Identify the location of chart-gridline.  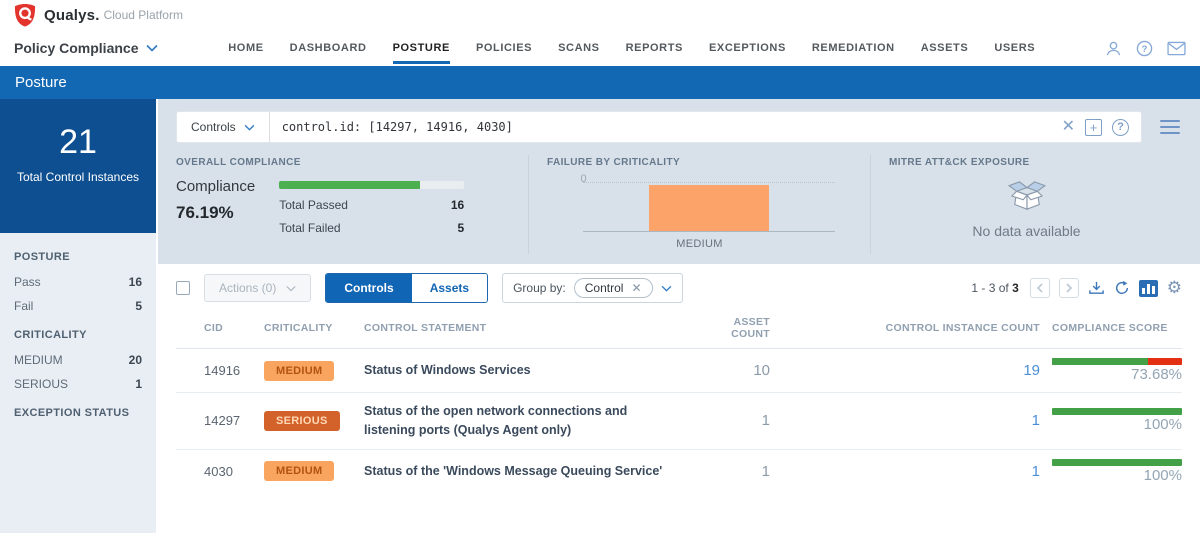
(708, 182).